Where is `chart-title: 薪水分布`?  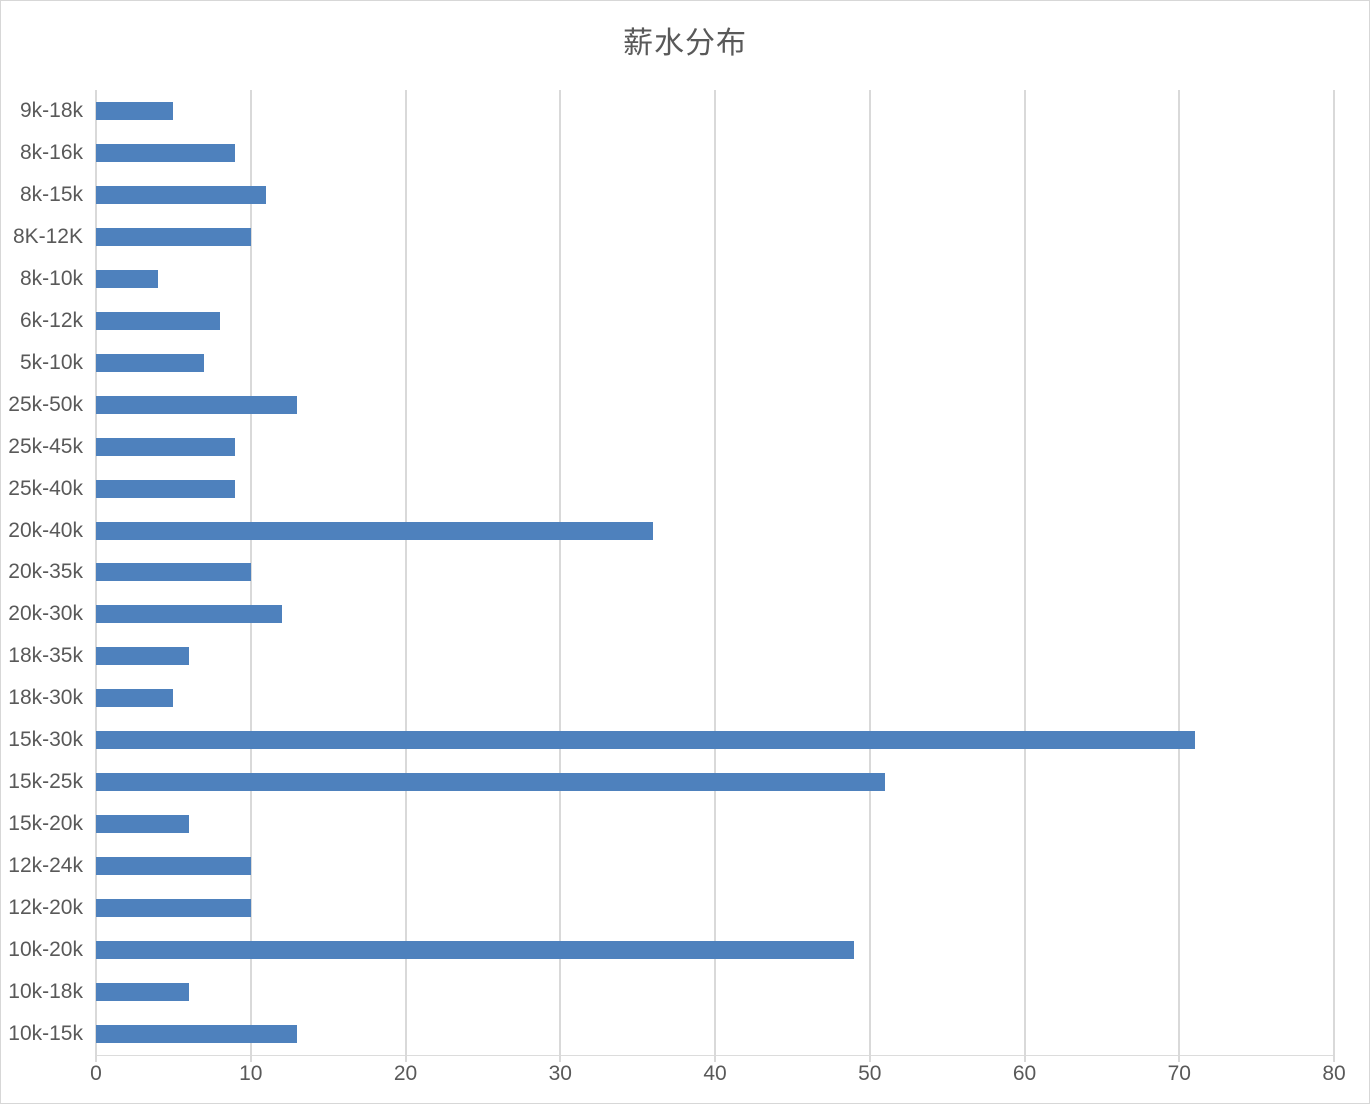 chart-title: 薪水分布 is located at coordinates (685, 43).